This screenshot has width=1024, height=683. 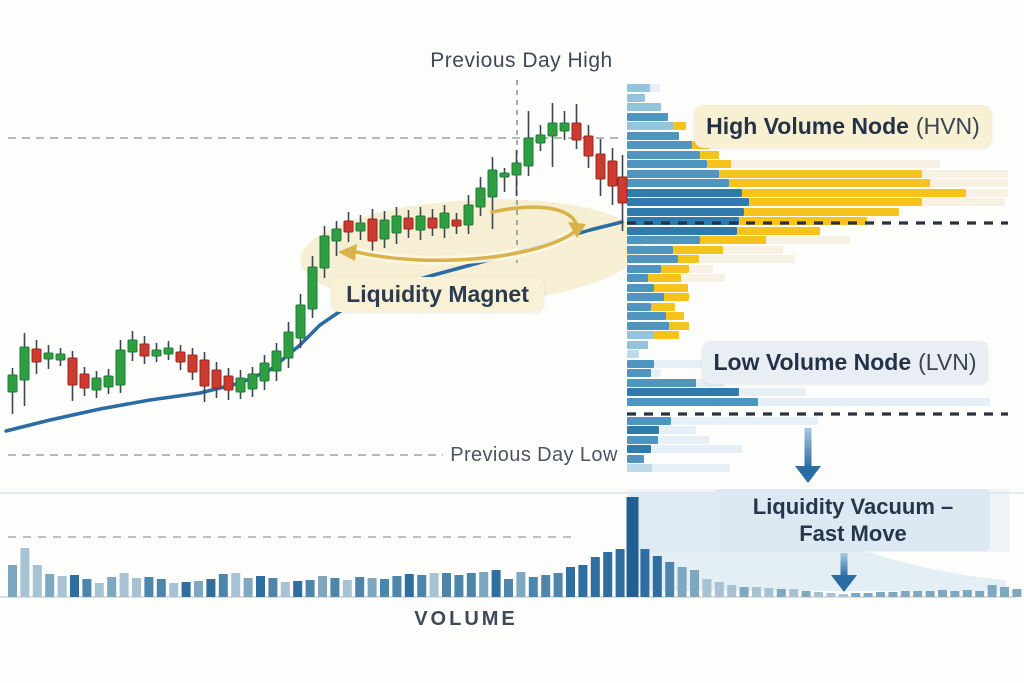 What do you see at coordinates (808, 474) in the screenshot?
I see `arrow-down-to-vacuum-head` at bounding box center [808, 474].